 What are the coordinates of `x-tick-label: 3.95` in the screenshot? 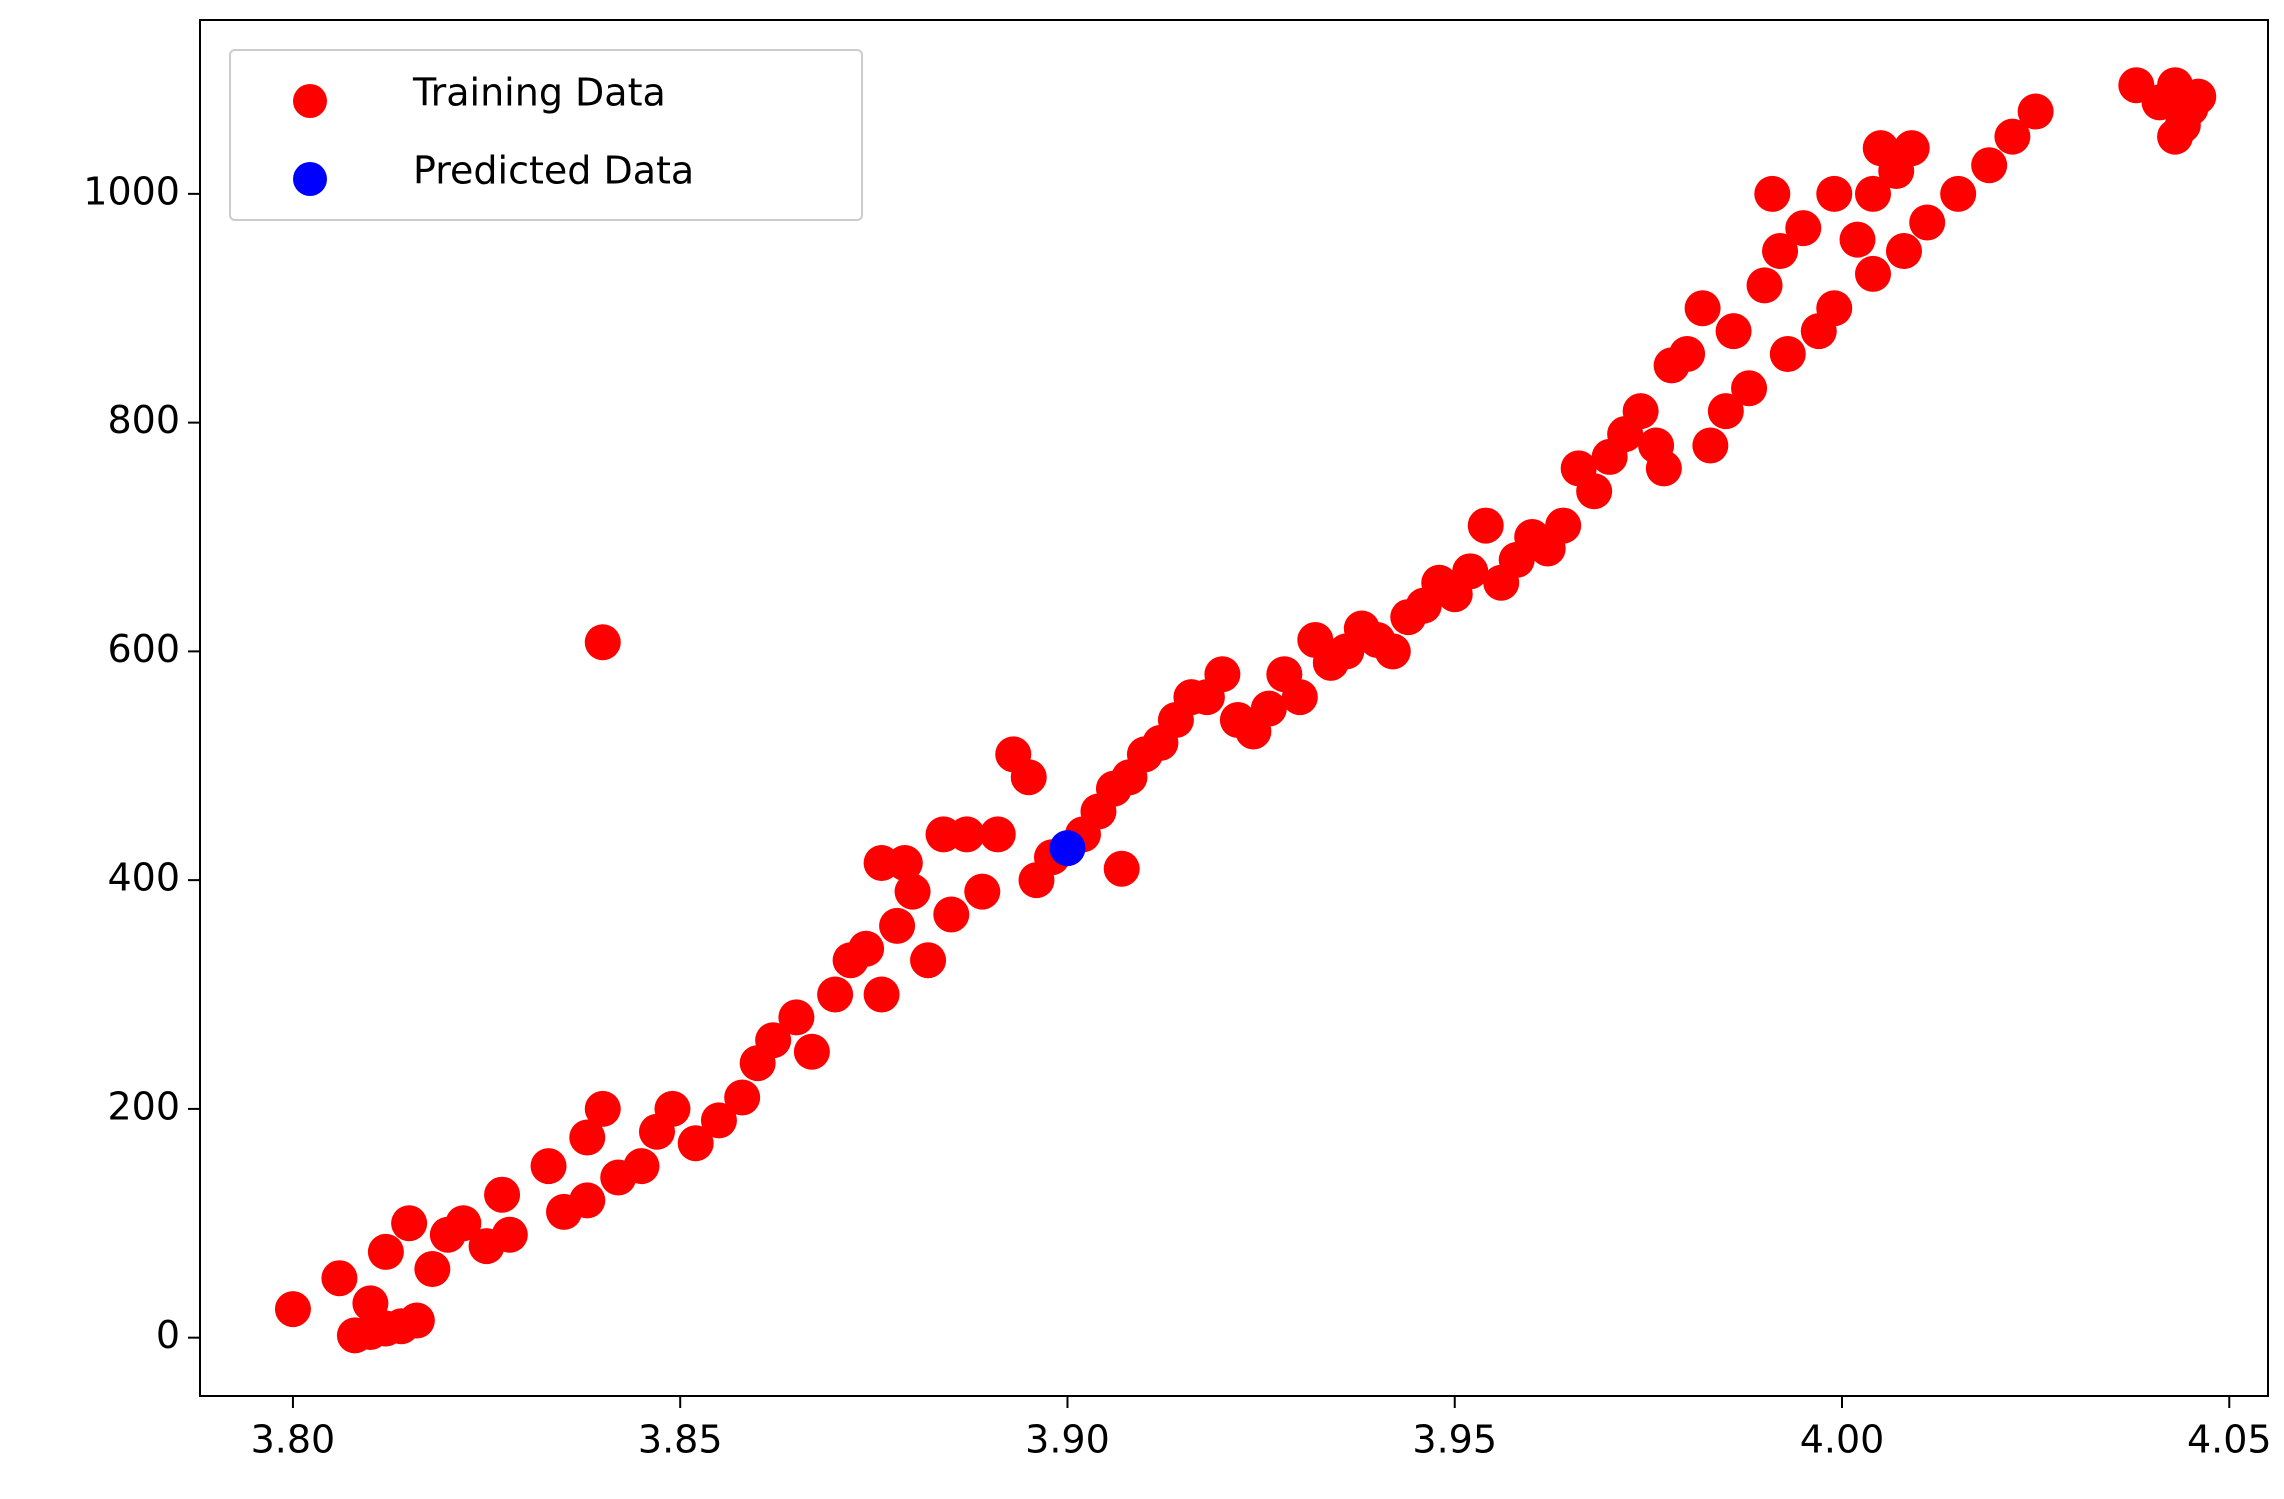 It's located at (1454, 1440).